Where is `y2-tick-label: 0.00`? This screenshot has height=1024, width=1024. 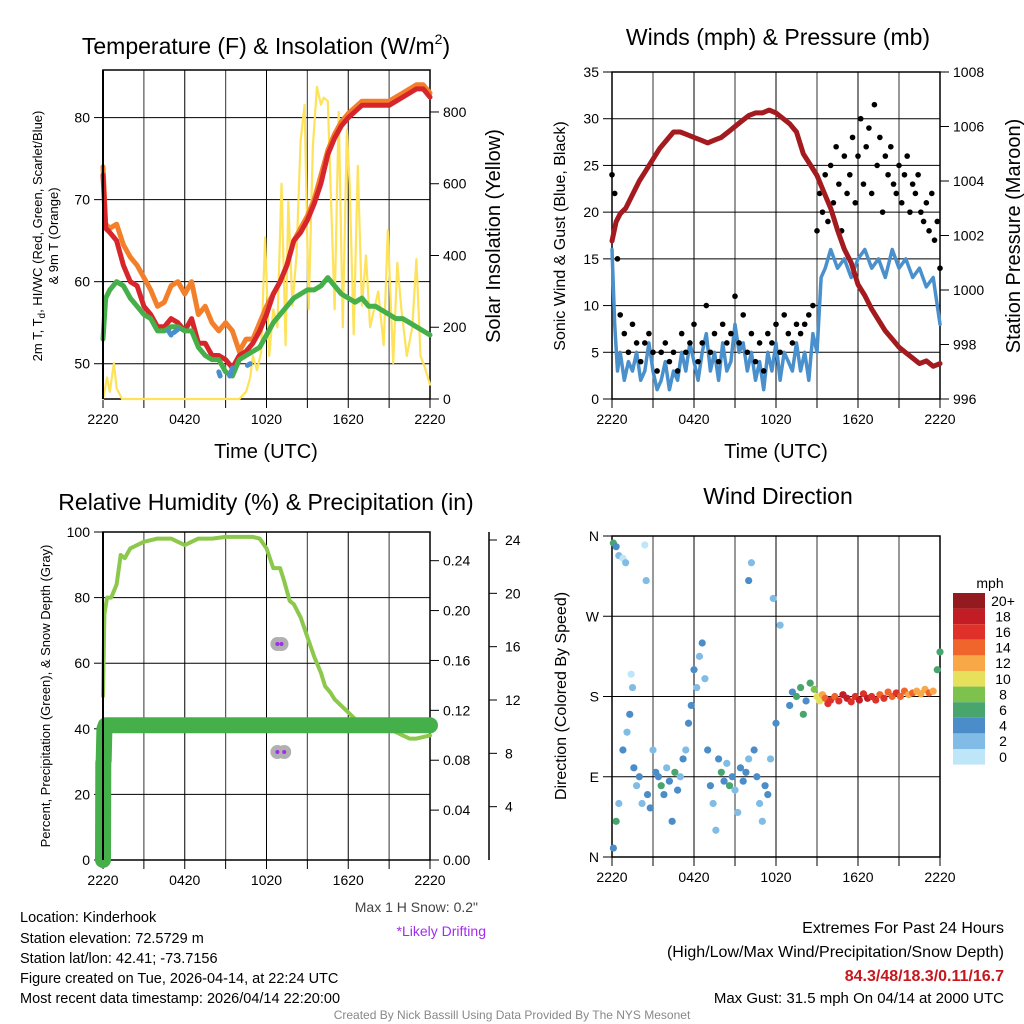
y2-tick-label: 0.00 is located at coordinates (456, 860).